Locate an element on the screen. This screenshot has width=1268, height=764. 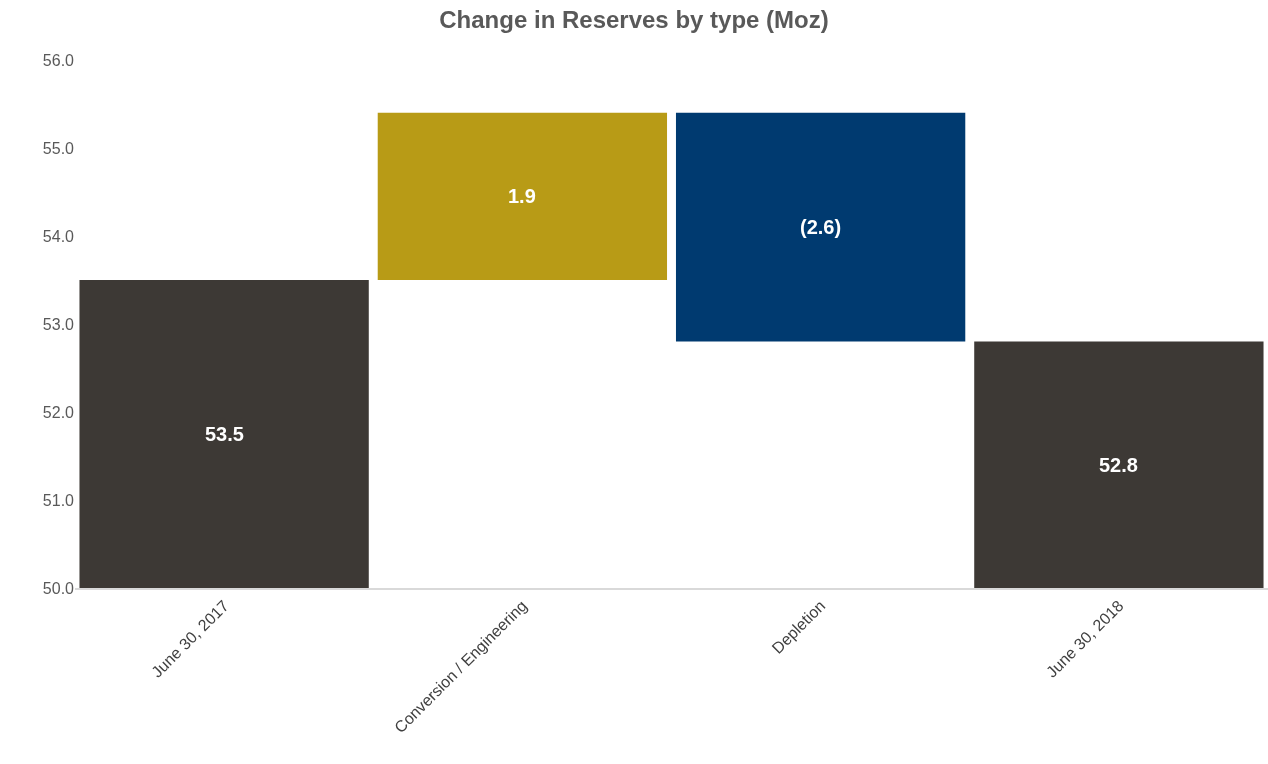
y-tick-label: 51.0 is located at coordinates (58, 500).